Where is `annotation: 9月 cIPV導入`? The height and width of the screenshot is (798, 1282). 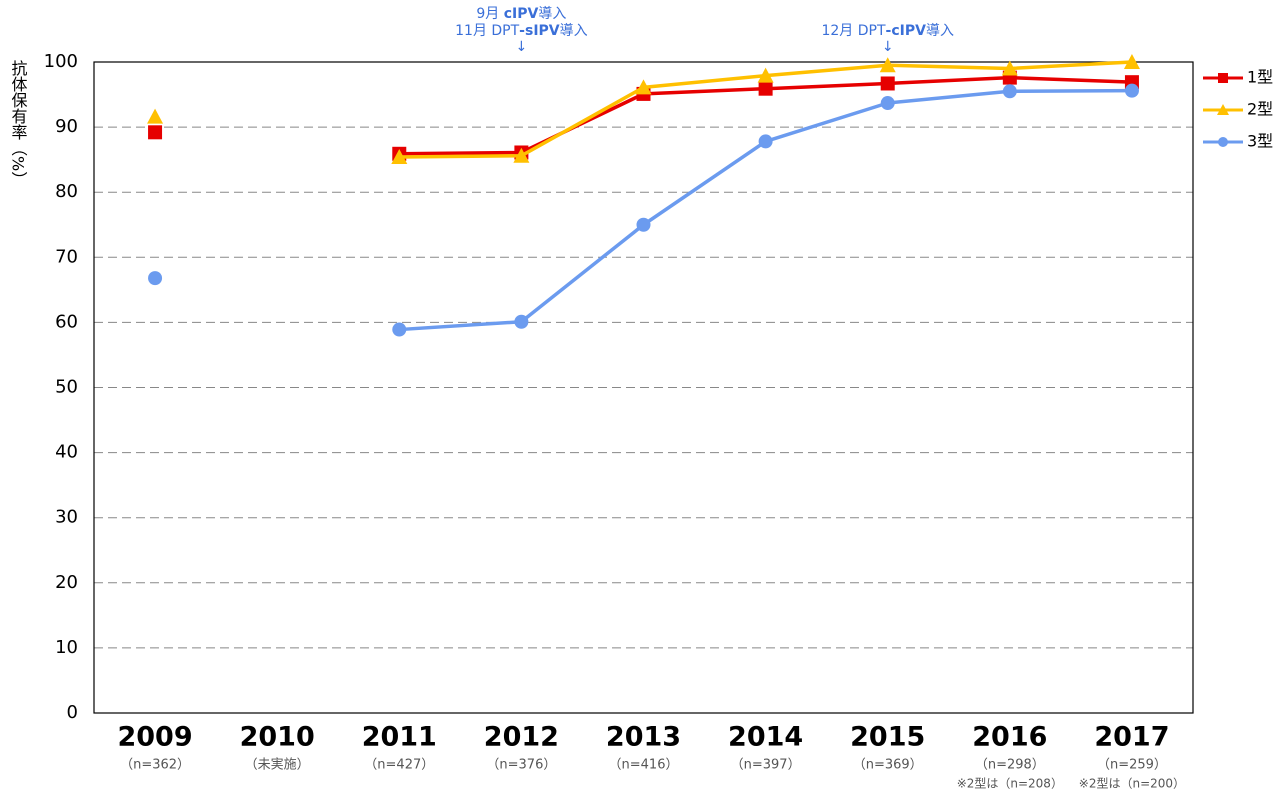 annotation: 9月 cIPV導入 is located at coordinates (521, 14).